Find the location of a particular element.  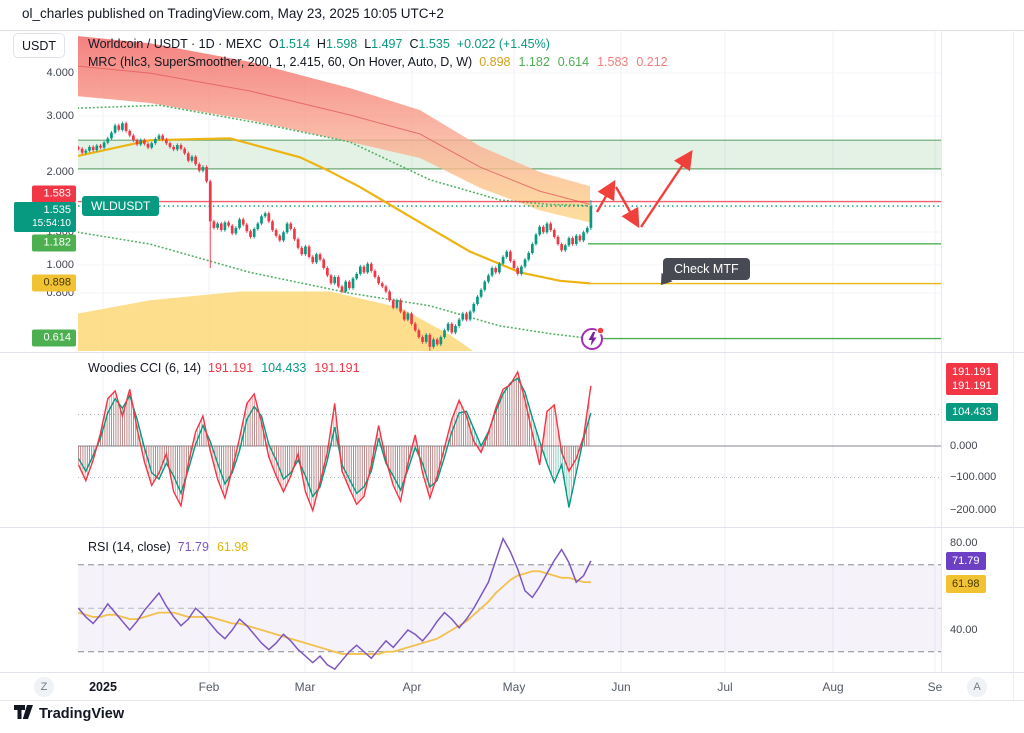

cci-value: 104.433 is located at coordinates (284, 368).